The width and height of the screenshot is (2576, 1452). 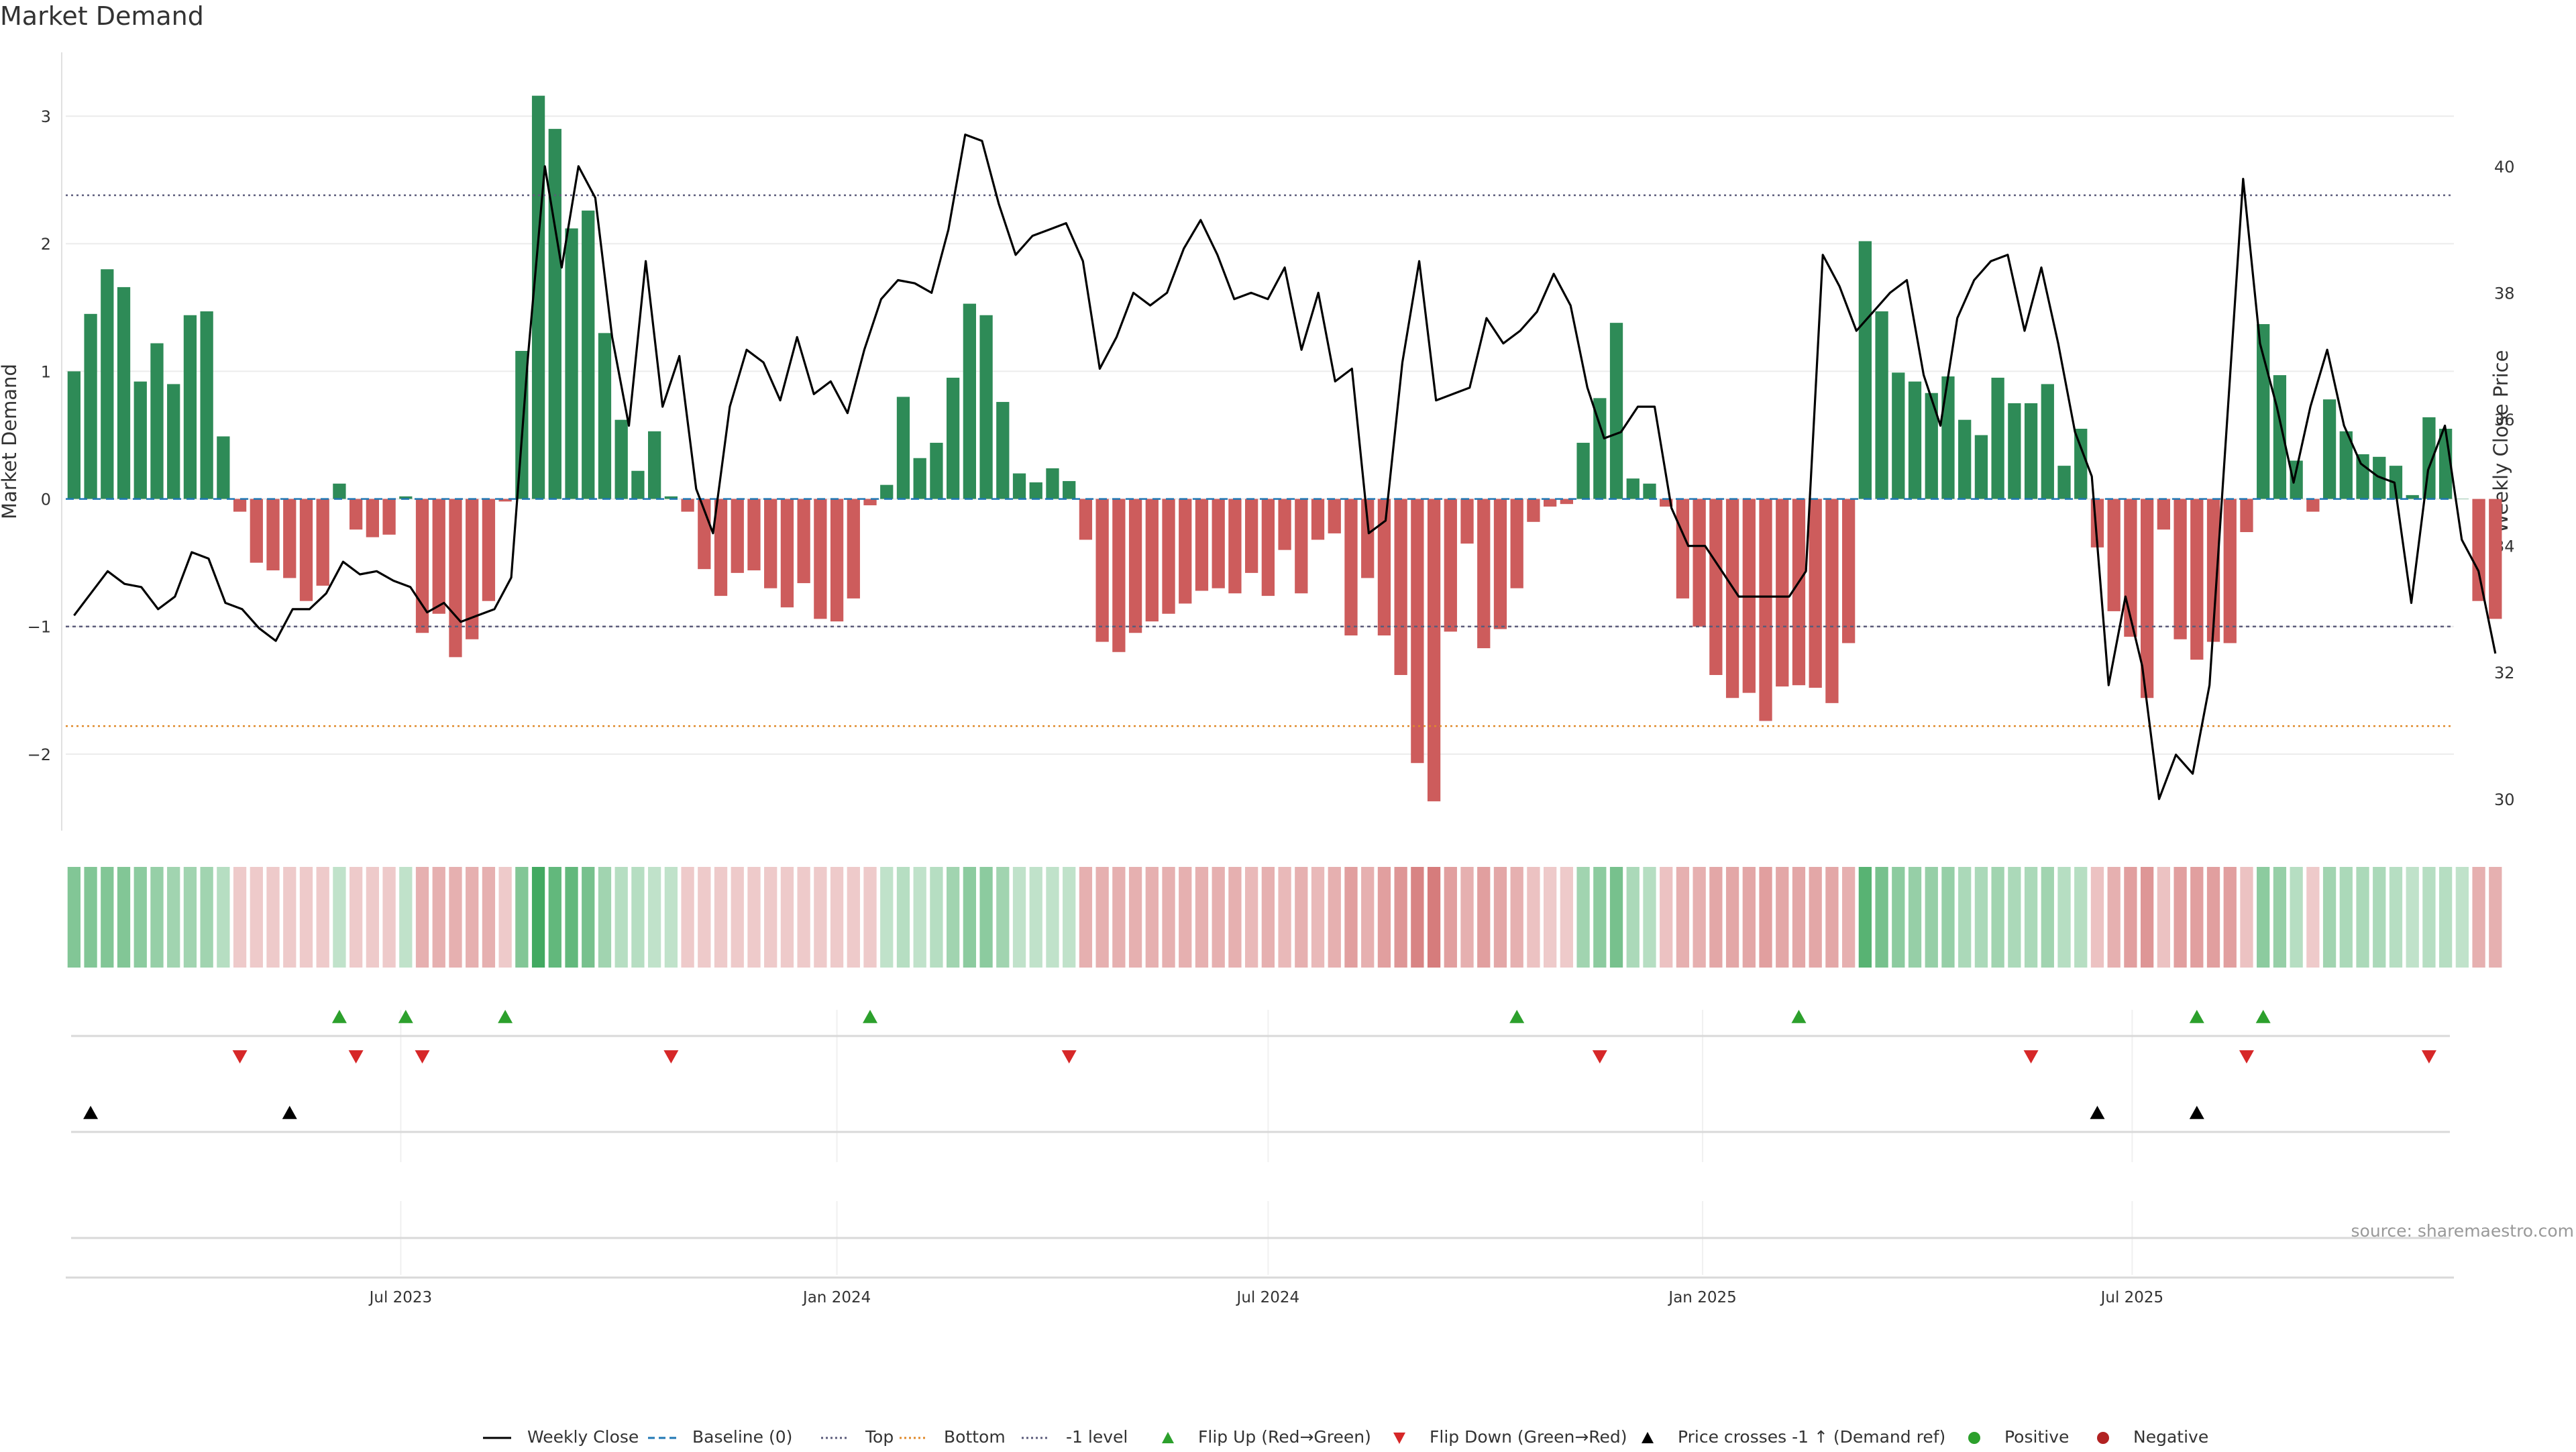 I want to click on red-dot-icon, so click(x=2103, y=1438).